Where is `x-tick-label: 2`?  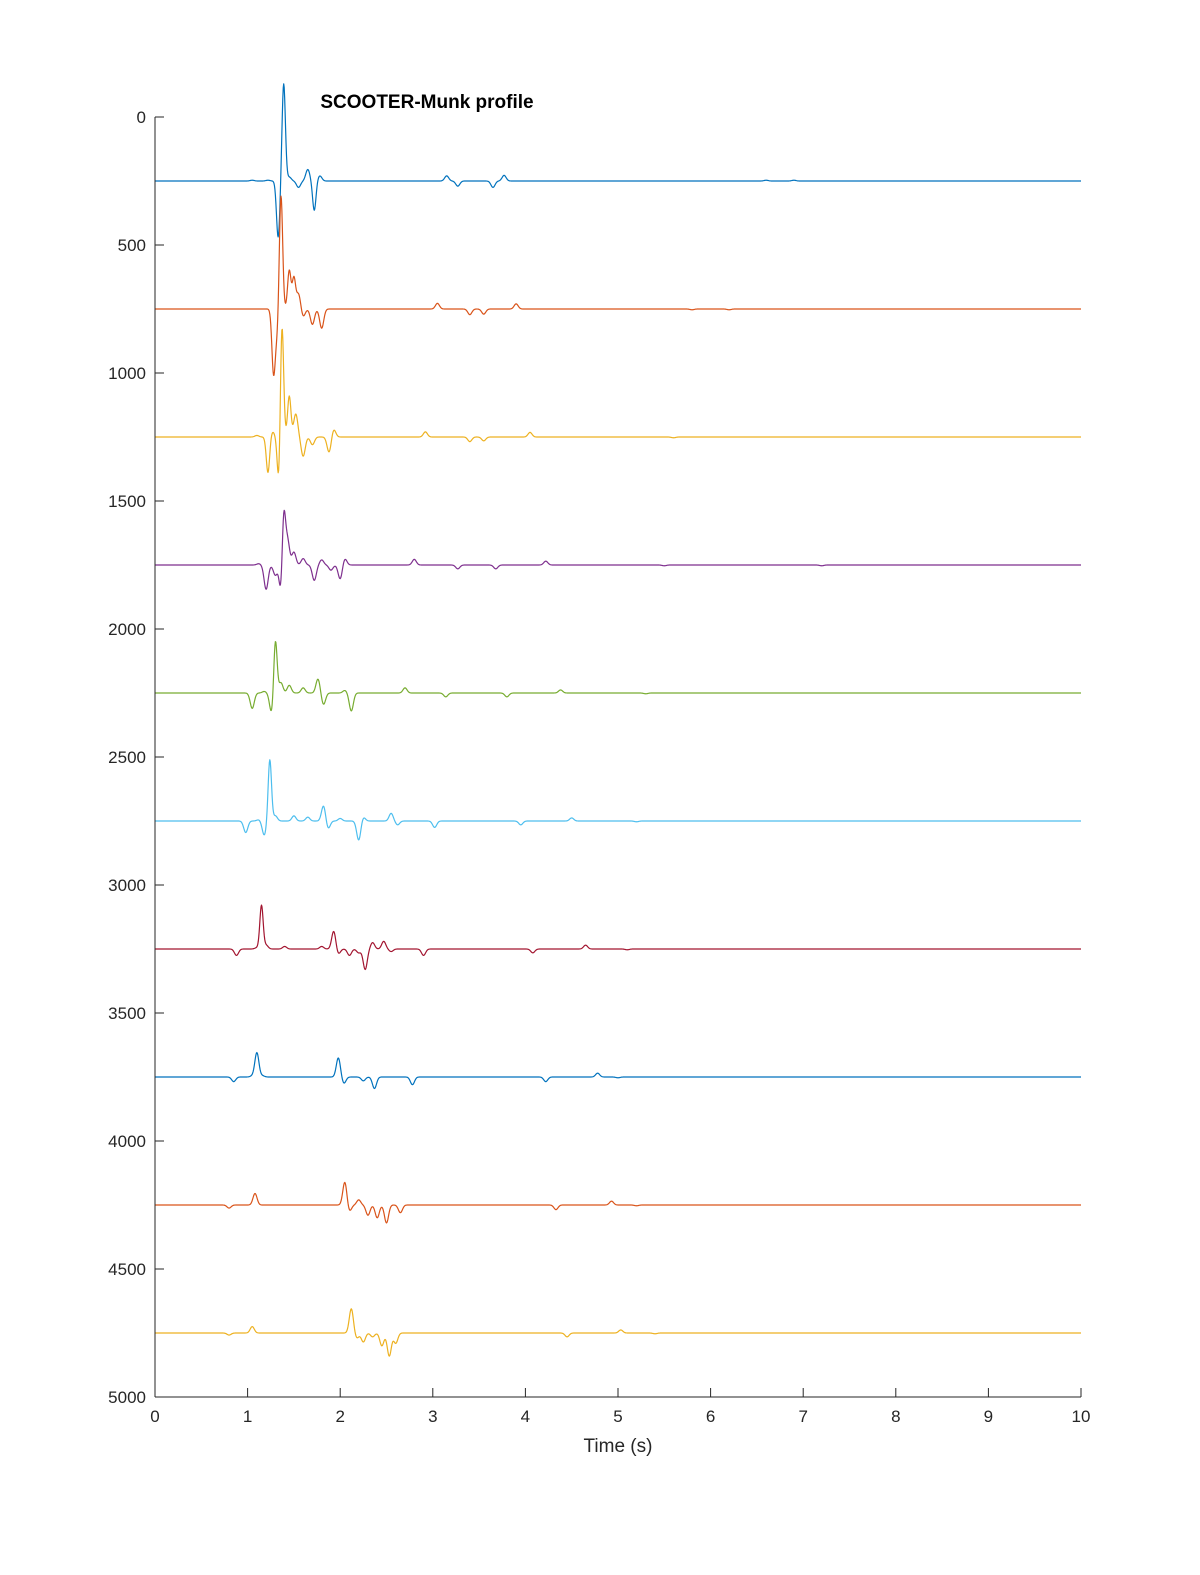 x-tick-label: 2 is located at coordinates (339, 1416).